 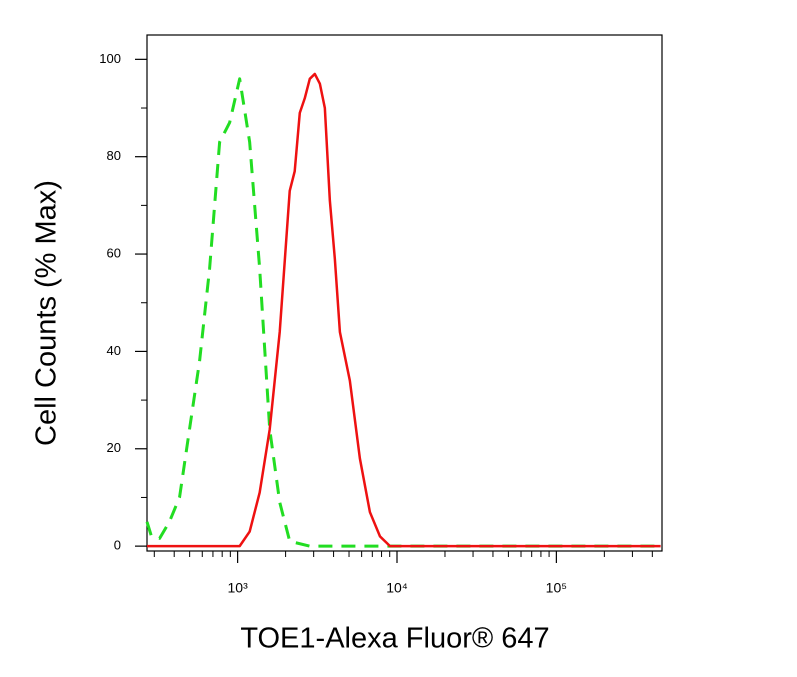 I want to click on y-tick-label: 20, so click(x=114, y=447).